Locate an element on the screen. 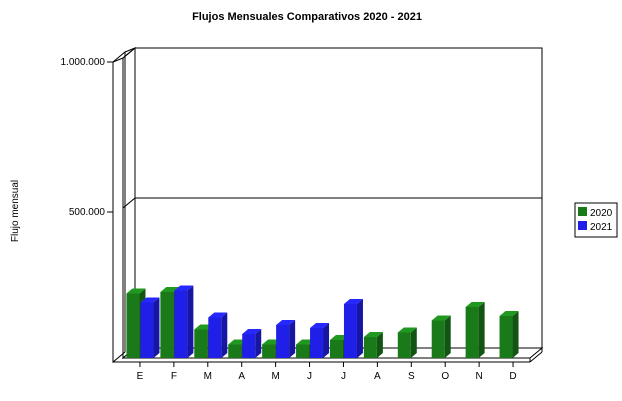 The height and width of the screenshot is (401, 622). bar-2021-F is located at coordinates (184, 321).